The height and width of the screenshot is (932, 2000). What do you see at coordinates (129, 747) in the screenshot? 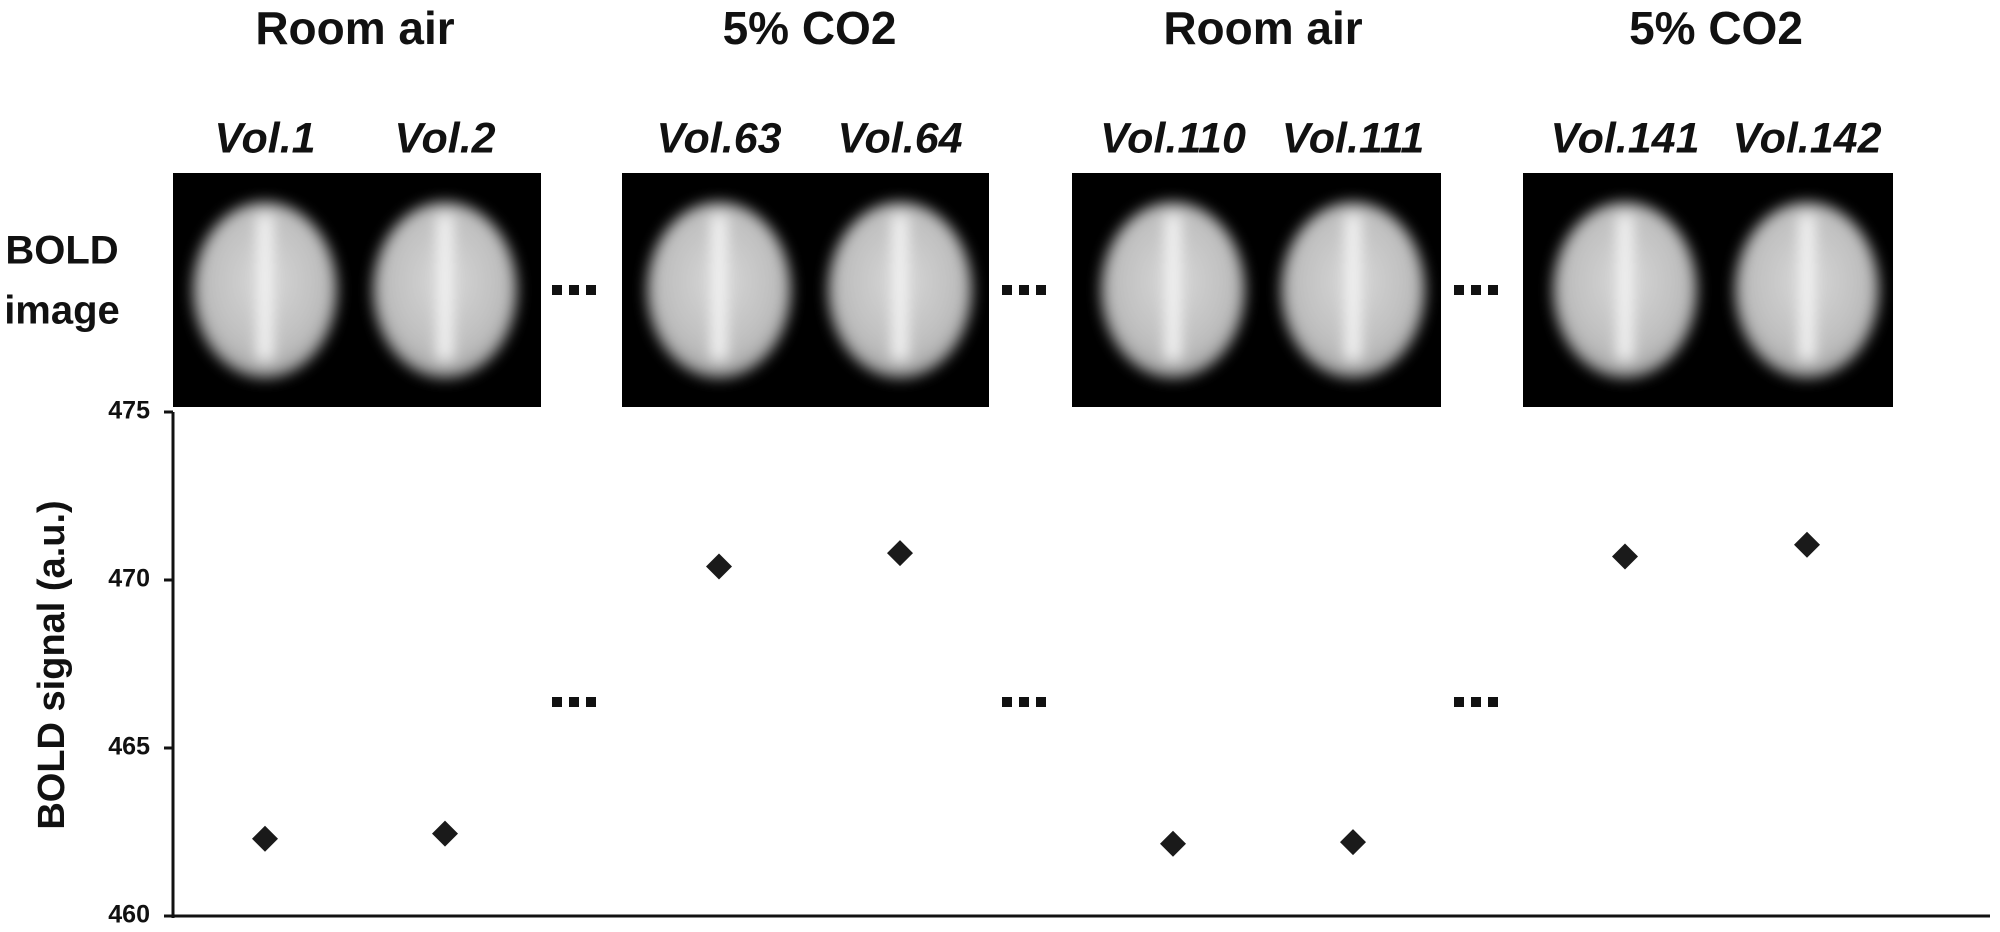
I see `y-tick-label: 465` at bounding box center [129, 747].